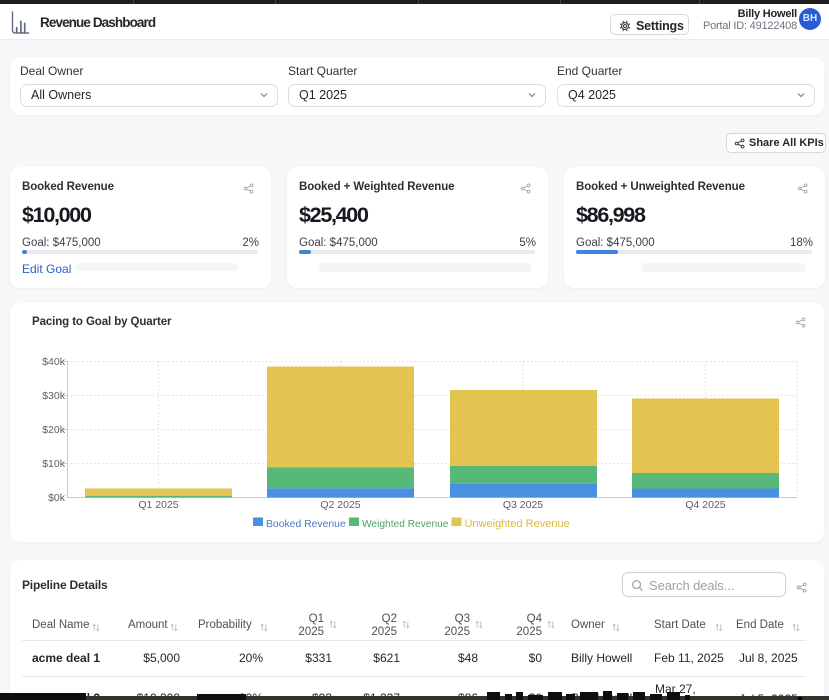 Image resolution: width=829 pixels, height=700 pixels. Describe the element at coordinates (517, 524) in the screenshot. I see `svg-text: Unweighted Revenue` at that location.